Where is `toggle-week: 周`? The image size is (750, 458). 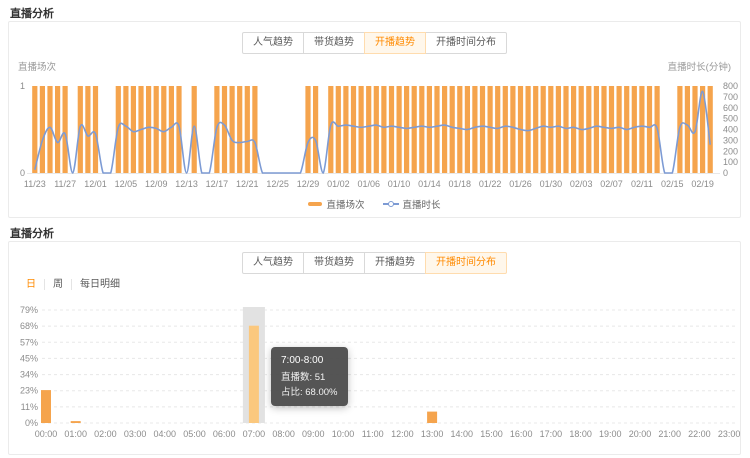
toggle-week: 周 is located at coordinates (58, 284).